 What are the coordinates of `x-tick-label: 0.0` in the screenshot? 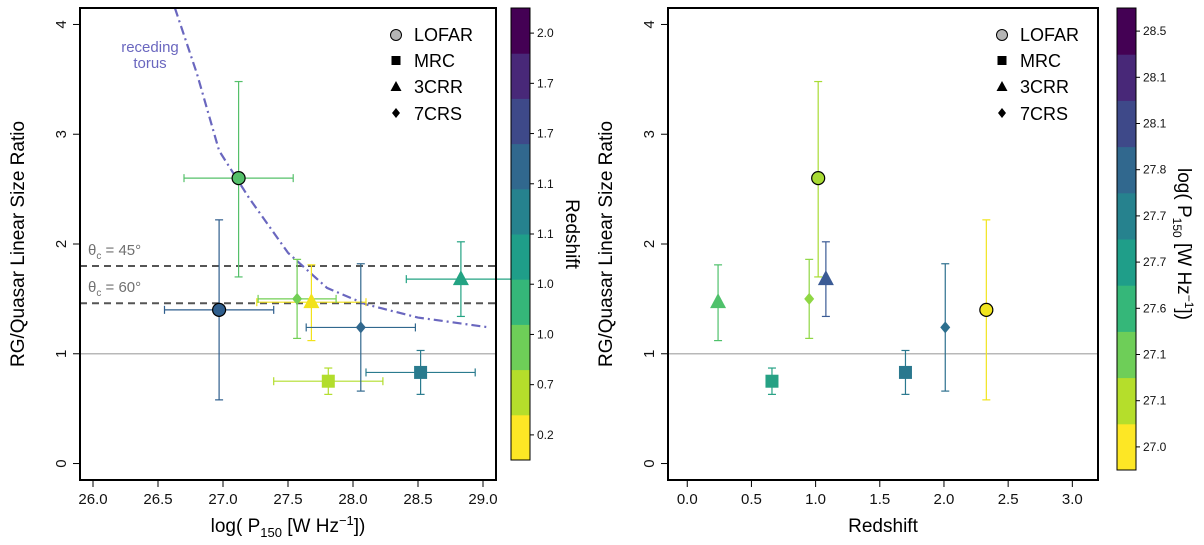 It's located at (687, 499).